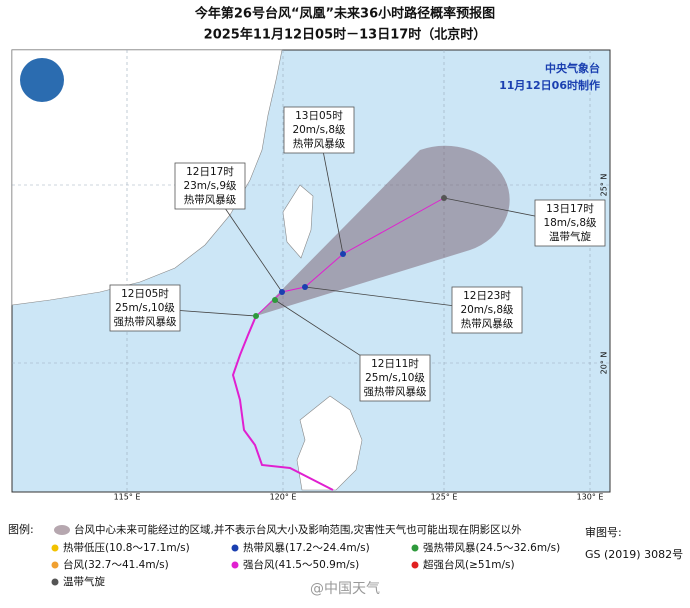 This screenshot has width=690, height=608. Describe the element at coordinates (306, 547) in the screenshot. I see `legend-label: 热带风暴(17.2～24.4m/s)` at that location.